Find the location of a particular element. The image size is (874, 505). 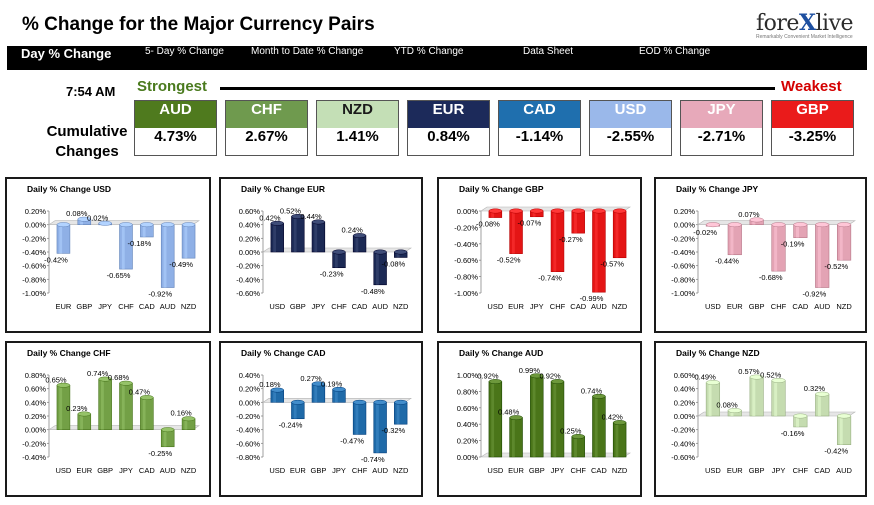

data-label: -0.07% is located at coordinates (529, 223).